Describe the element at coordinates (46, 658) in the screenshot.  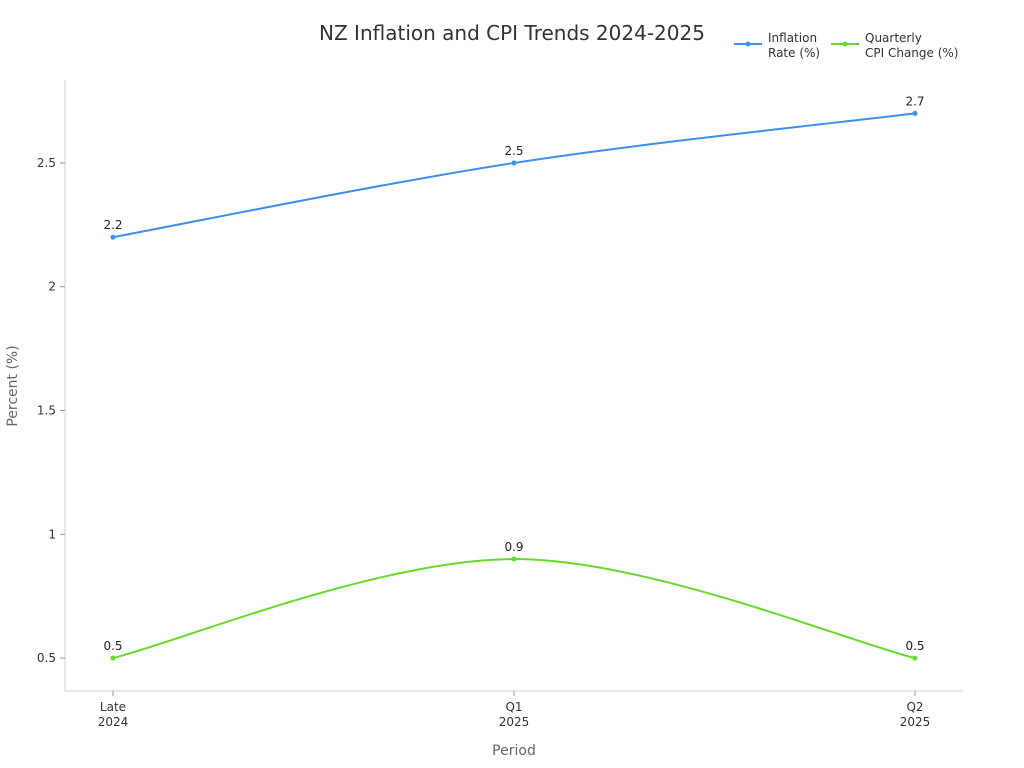
I see `y-tick-label: 0.5` at that location.